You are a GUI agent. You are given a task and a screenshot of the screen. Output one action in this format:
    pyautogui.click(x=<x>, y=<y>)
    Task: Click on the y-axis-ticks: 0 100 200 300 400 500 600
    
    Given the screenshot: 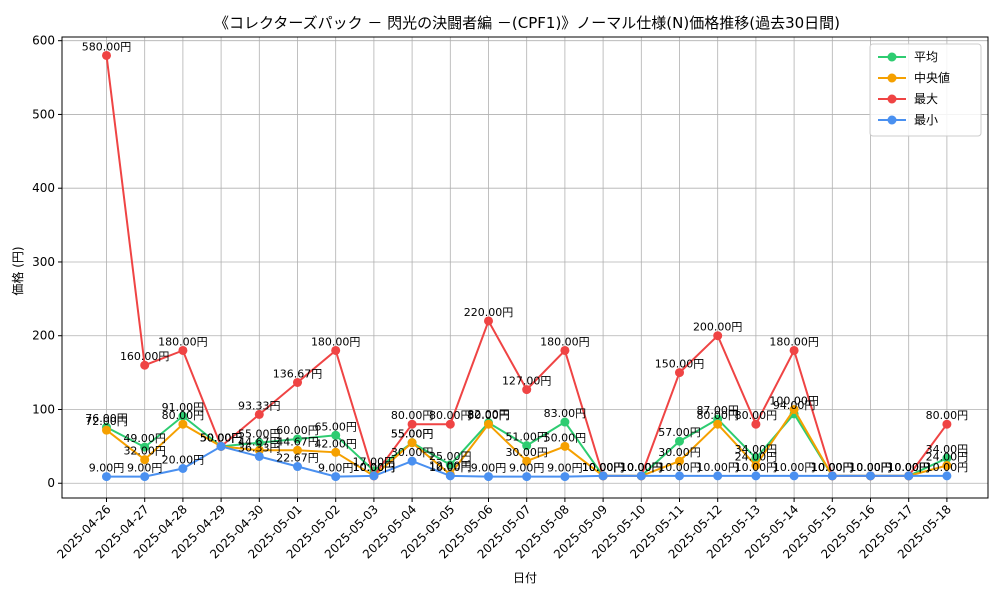 What is the action you would take?
    pyautogui.click(x=47, y=262)
    